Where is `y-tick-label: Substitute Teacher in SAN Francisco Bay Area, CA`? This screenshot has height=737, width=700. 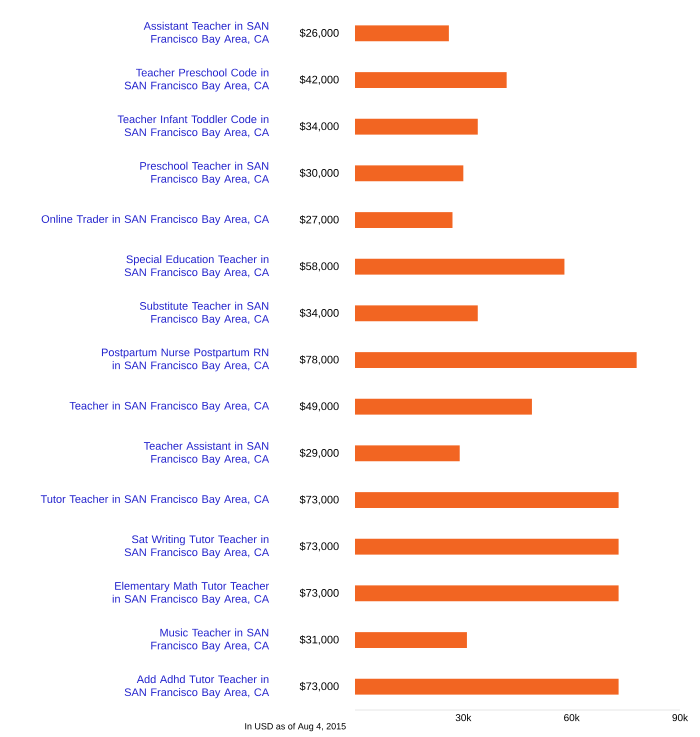 y-tick-label: Substitute Teacher in SAN Francisco Bay Area, CA is located at coordinates (205, 313).